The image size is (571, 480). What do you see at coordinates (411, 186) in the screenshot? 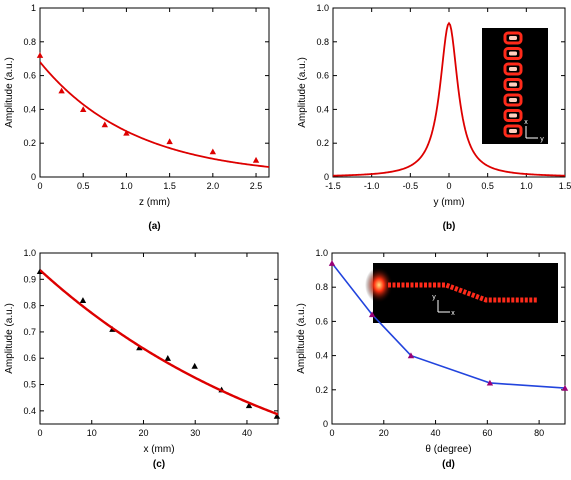
I see `x-tick-label: -0.5` at bounding box center [411, 186].